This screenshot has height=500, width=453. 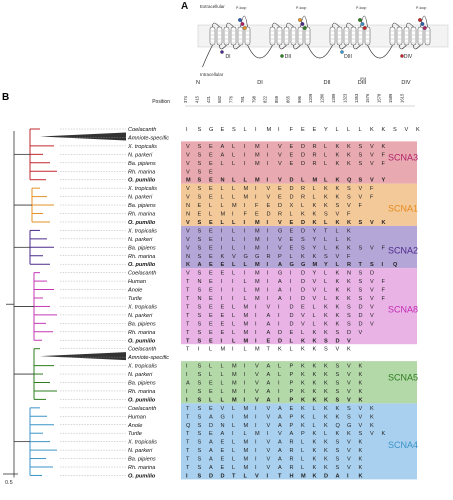 What do you see at coordinates (185, 99) in the screenshot?
I see `position-tick: 374` at bounding box center [185, 99].